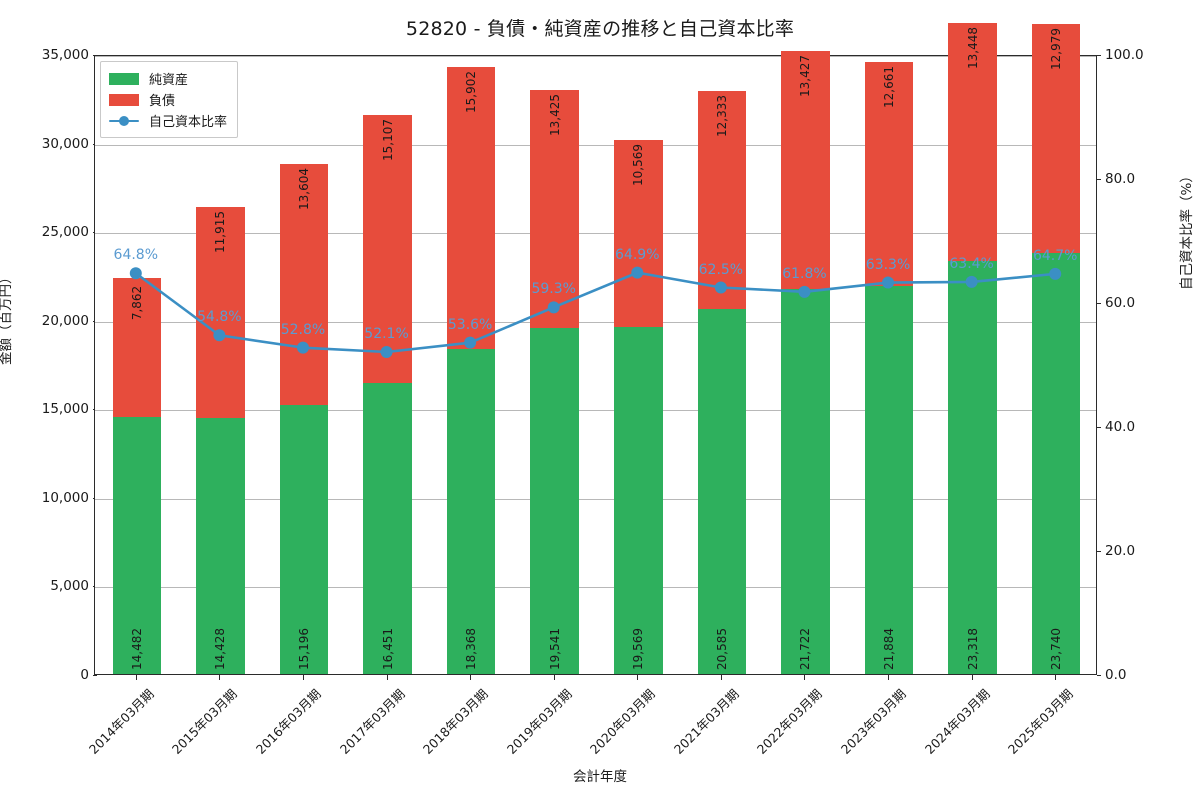 This screenshot has width=1200, height=800. What do you see at coordinates (52, 321) in the screenshot?
I see `y-tick-label-left: 20,000` at bounding box center [52, 321].